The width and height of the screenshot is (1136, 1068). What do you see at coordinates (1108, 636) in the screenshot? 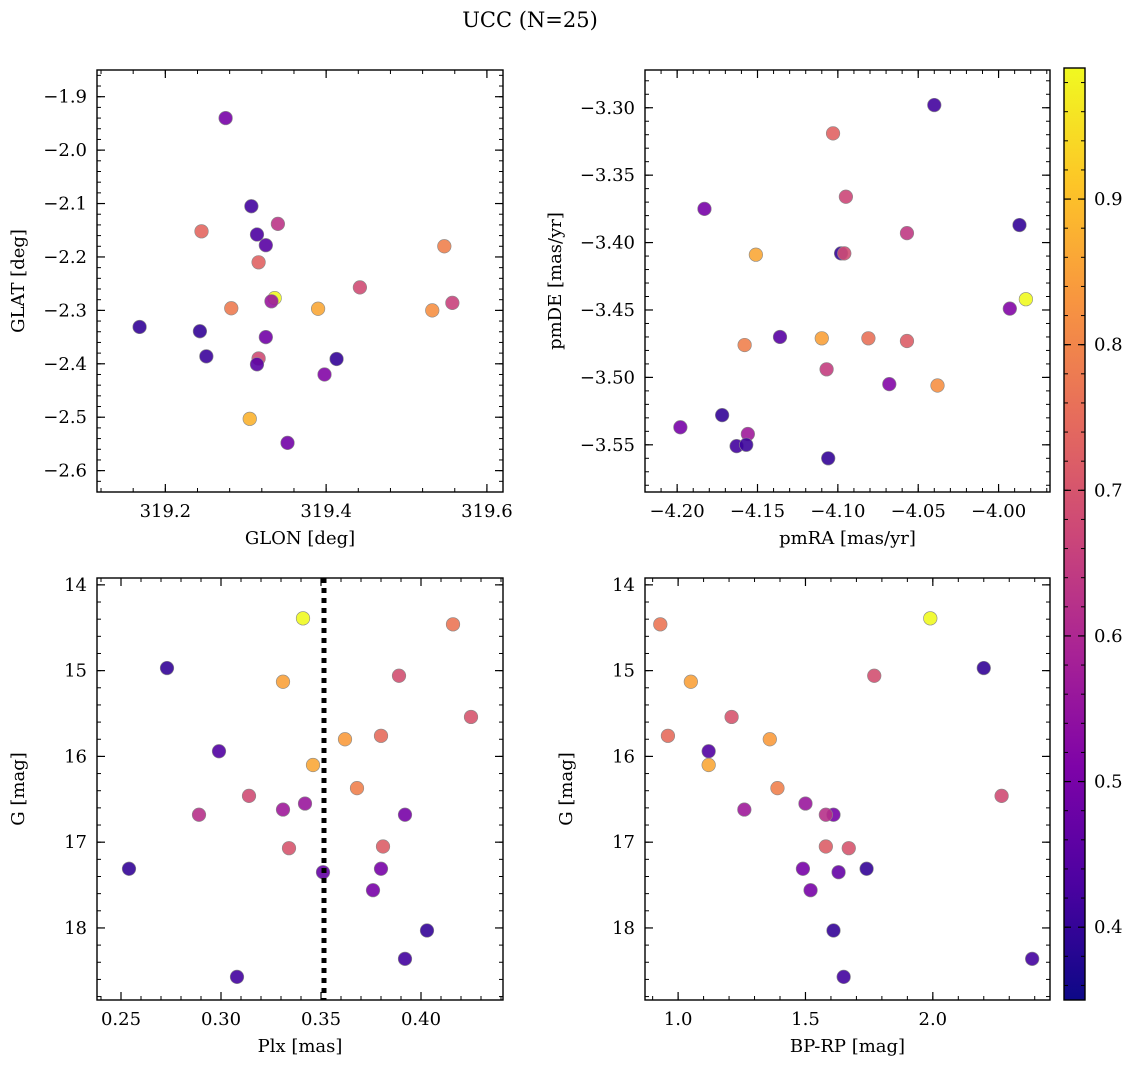
I see `colorbar-tick-label: 0.6` at bounding box center [1108, 636].